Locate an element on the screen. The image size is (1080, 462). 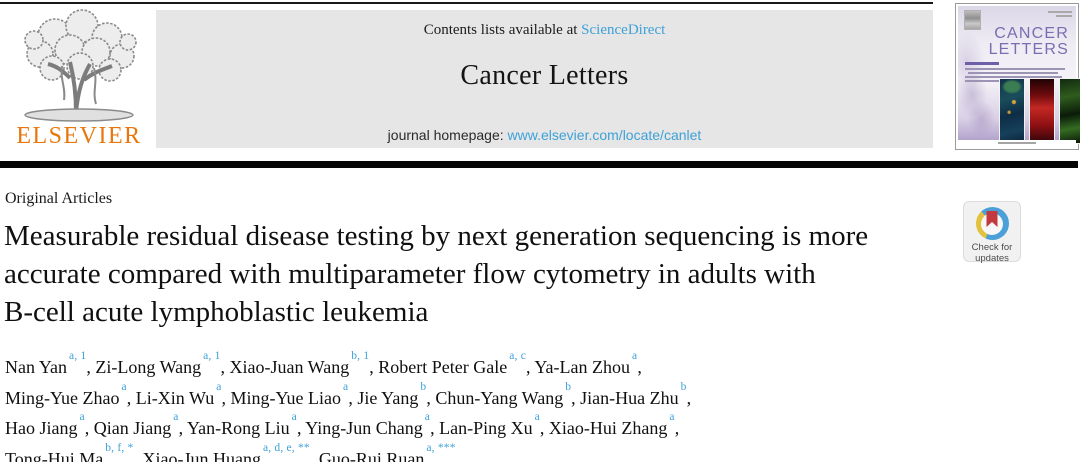
top-rule is located at coordinates (466, 3).